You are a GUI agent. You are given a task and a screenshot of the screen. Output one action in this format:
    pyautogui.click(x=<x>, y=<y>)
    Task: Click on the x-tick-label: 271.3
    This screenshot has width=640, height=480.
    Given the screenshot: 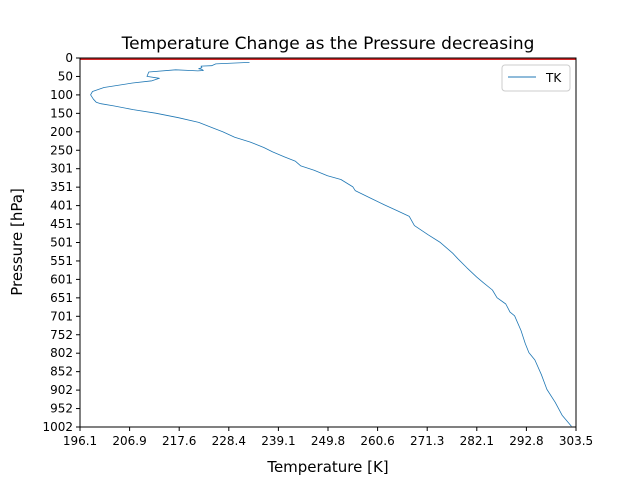 What is the action you would take?
    pyautogui.click(x=427, y=441)
    